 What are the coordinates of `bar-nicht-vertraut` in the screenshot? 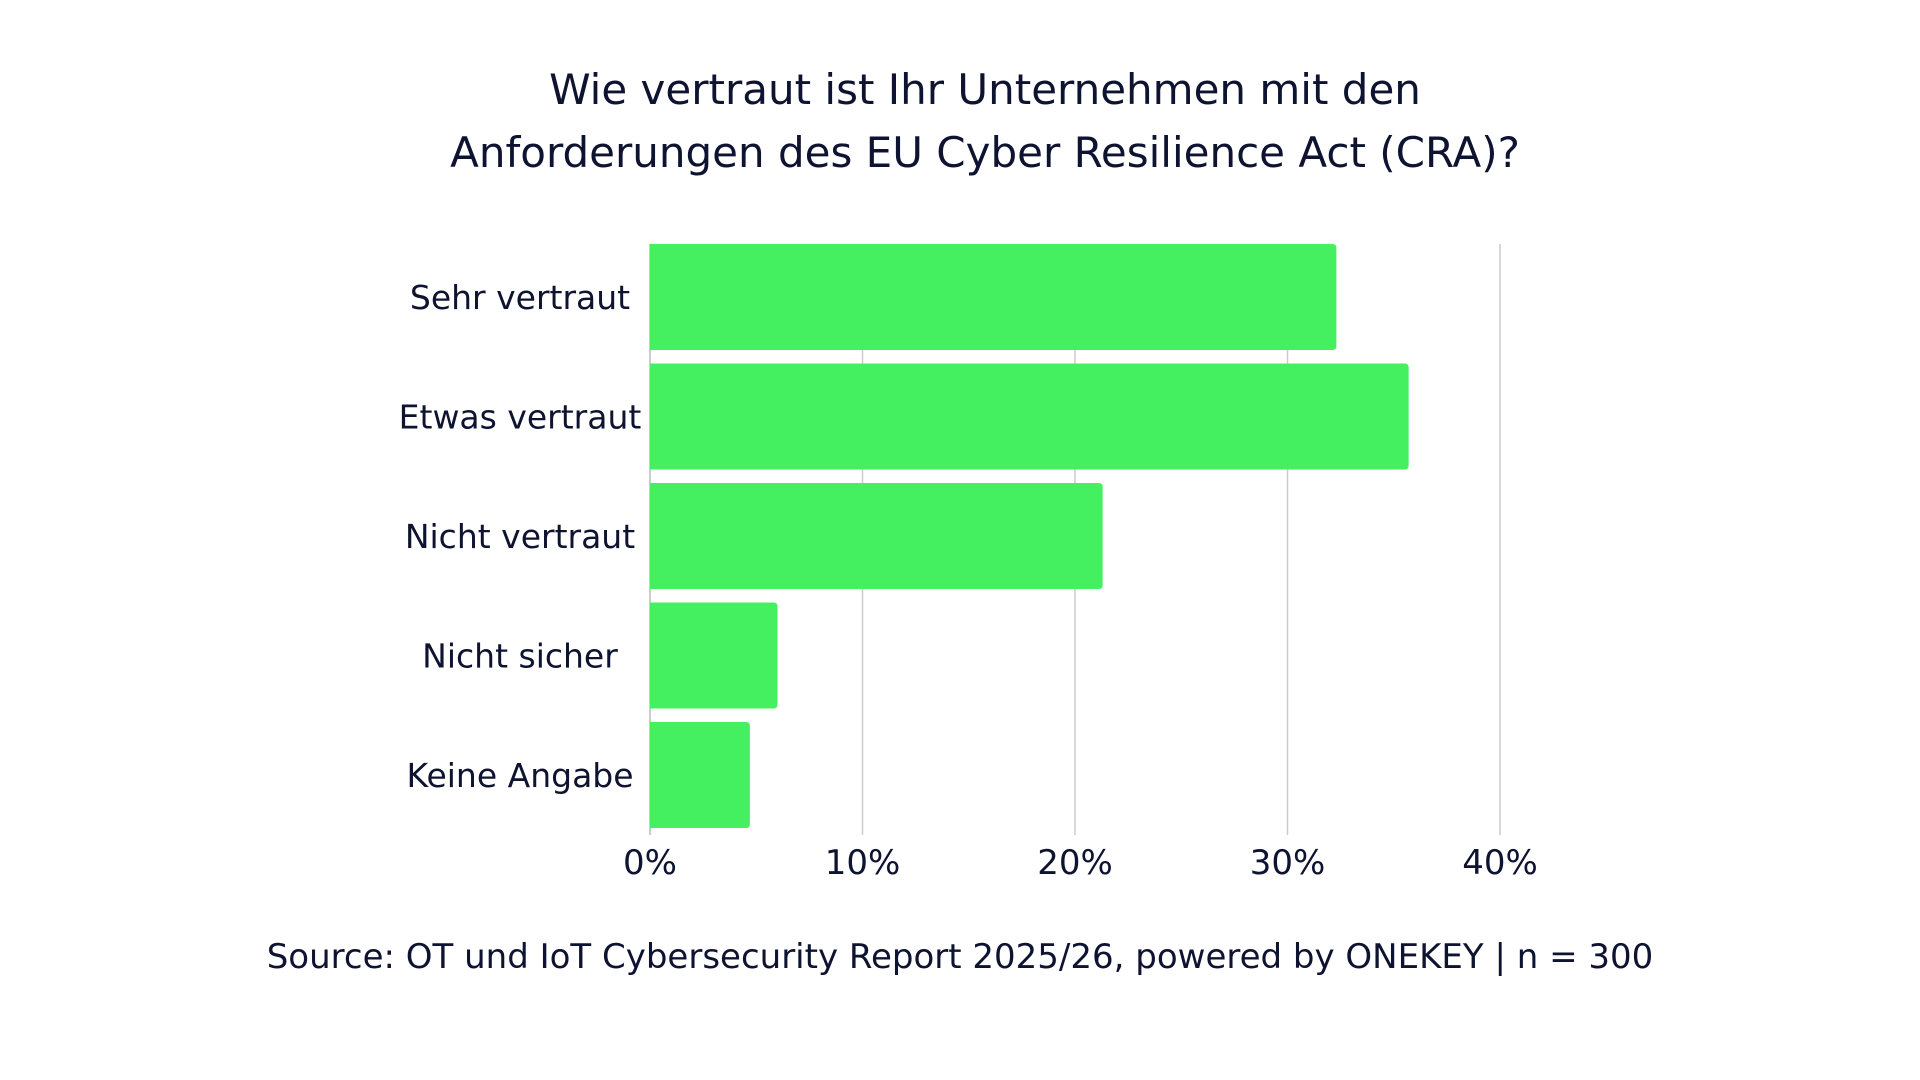 It's located at (876, 536).